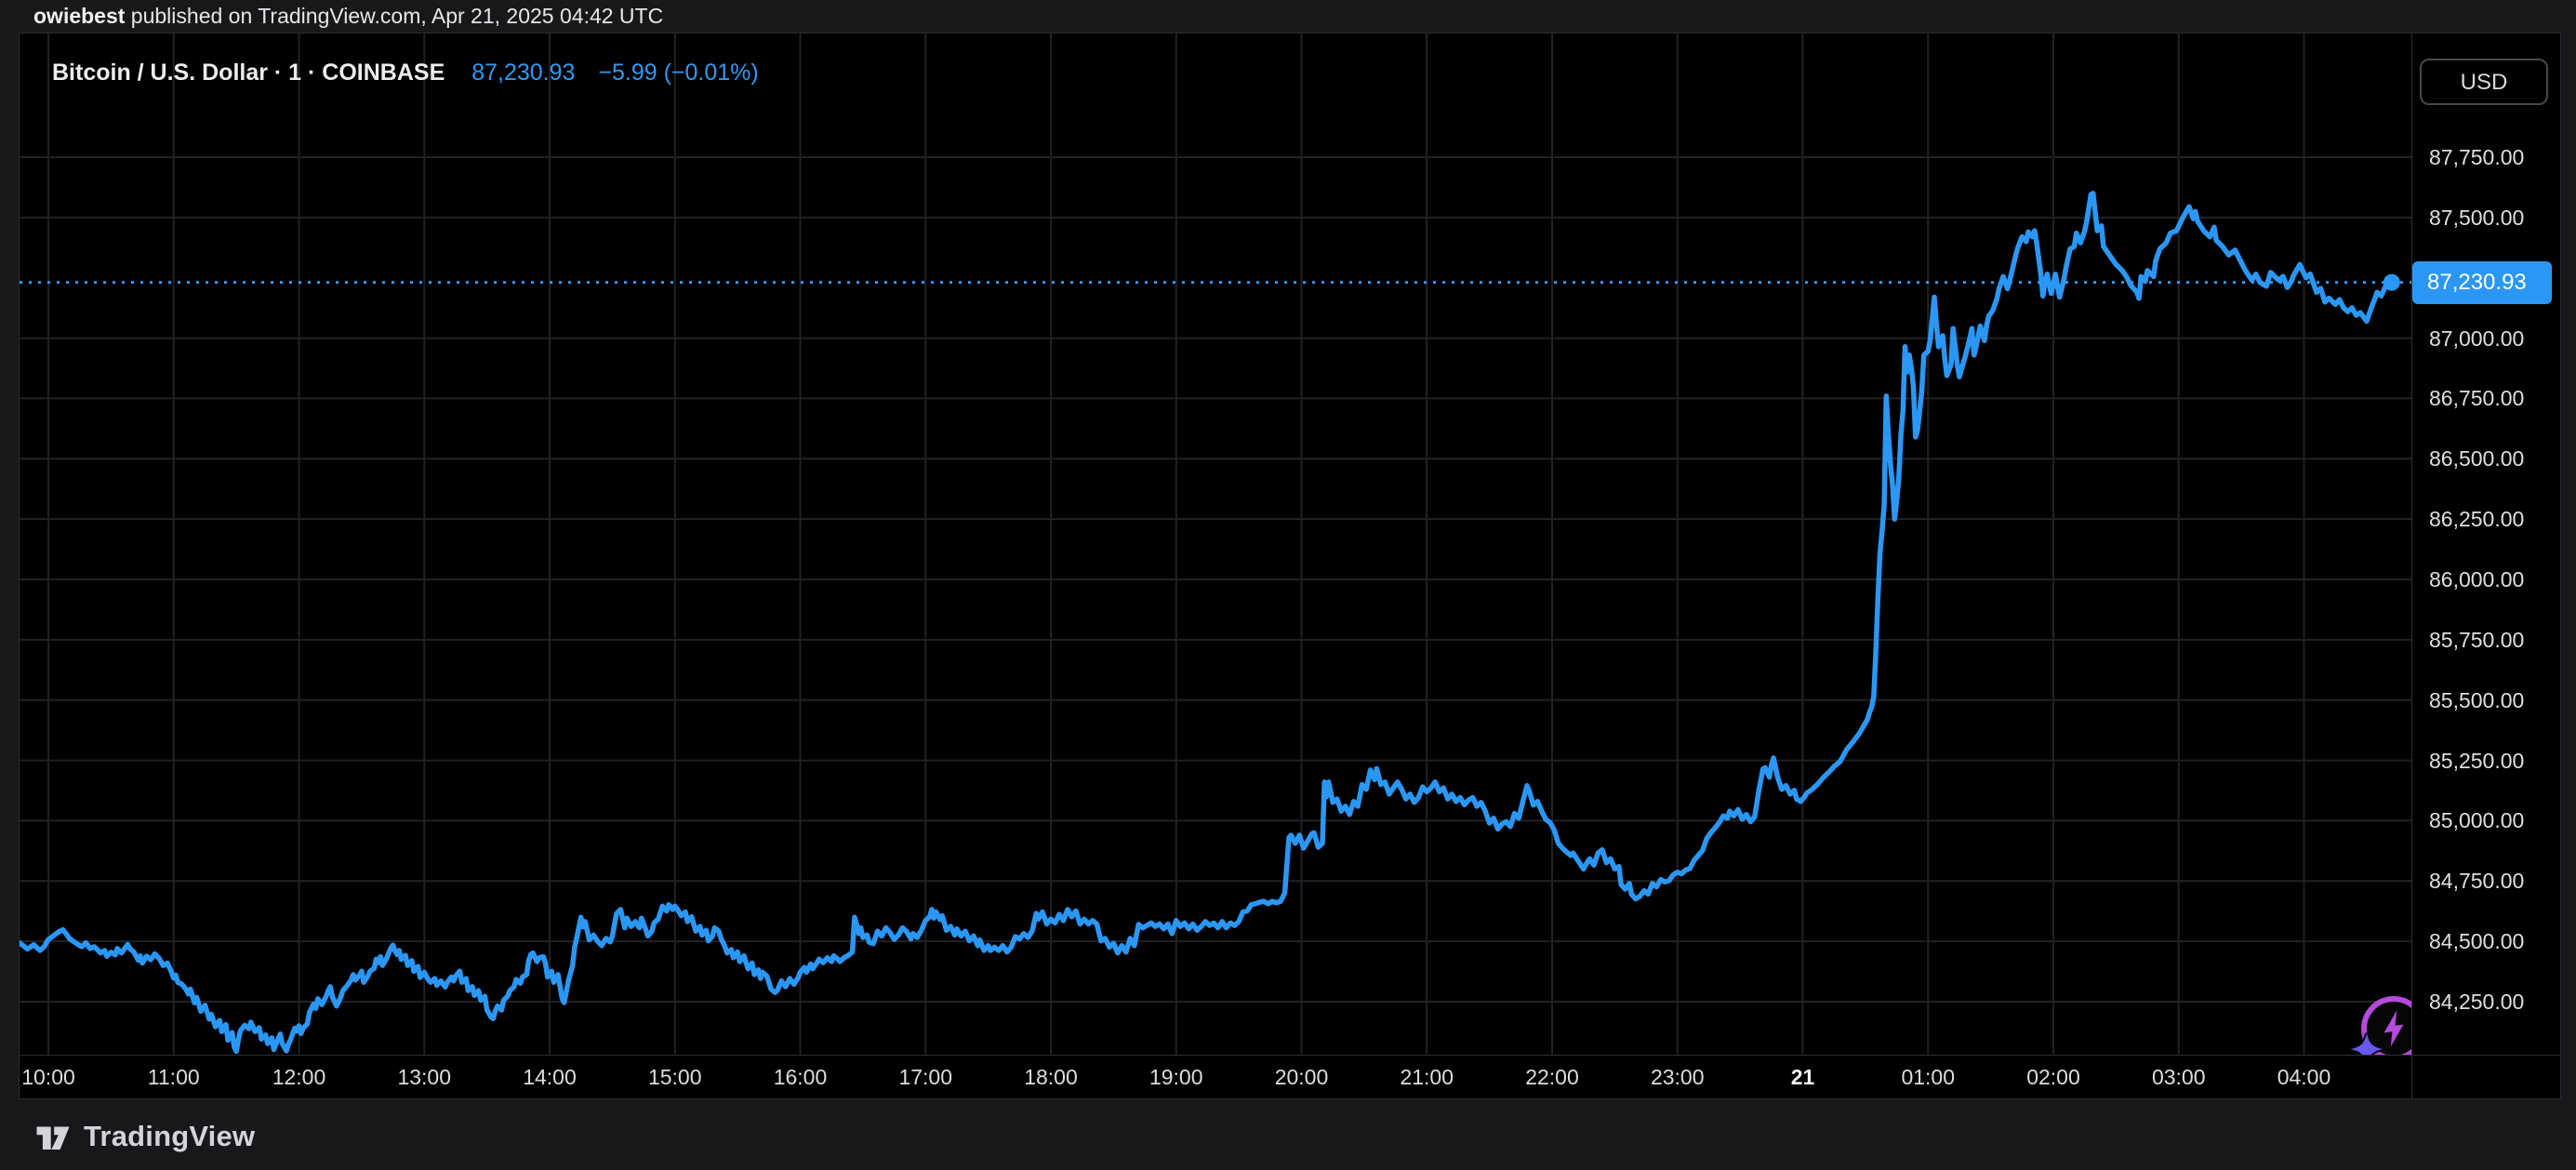 The image size is (2576, 1170). I want to click on price-tick-label: 85,000.00, so click(2477, 820).